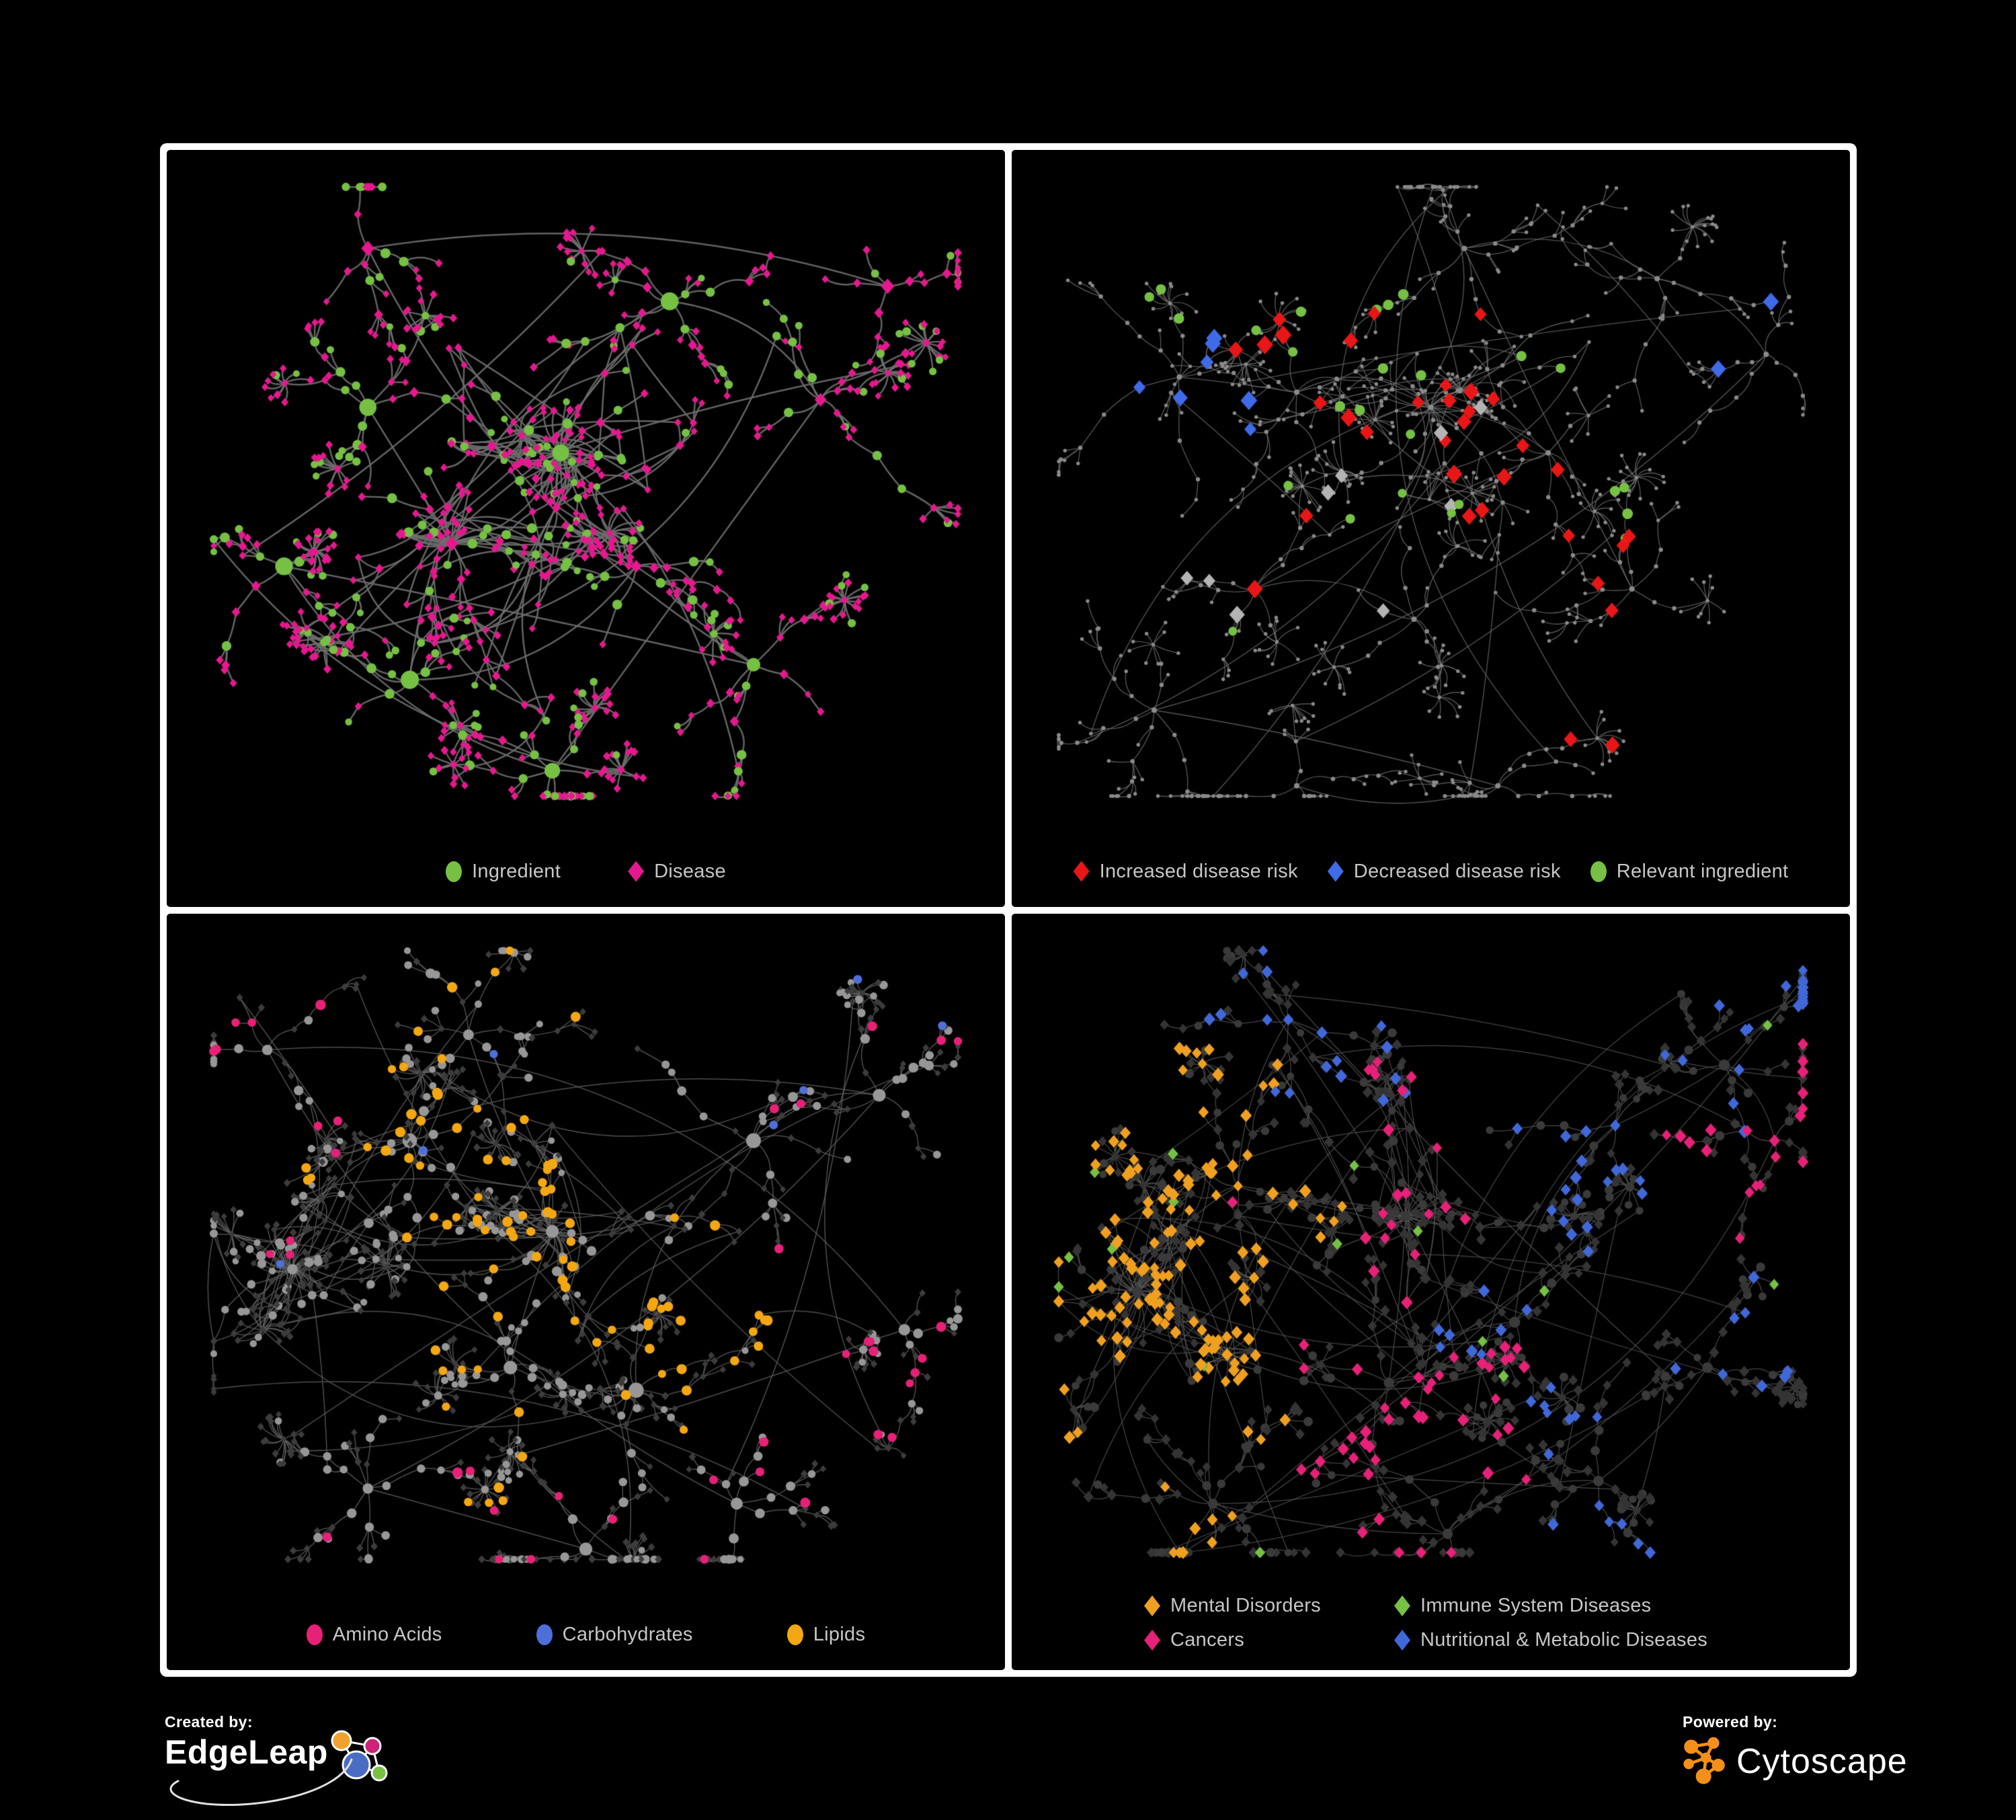 Image resolution: width=2016 pixels, height=1820 pixels. I want to click on cytoscape-logo-icon, so click(1704, 1760).